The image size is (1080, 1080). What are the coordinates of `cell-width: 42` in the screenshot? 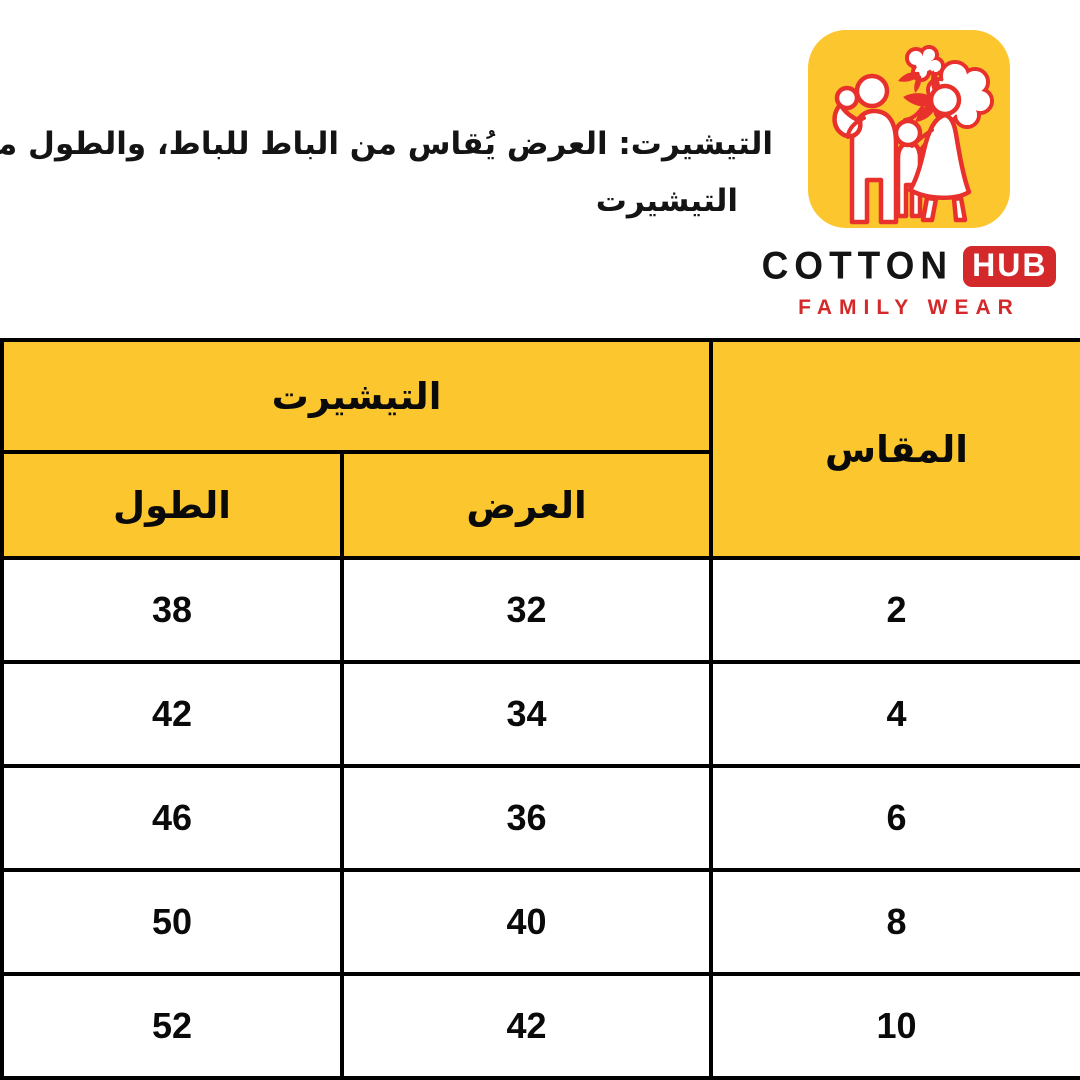 It's located at (527, 1026).